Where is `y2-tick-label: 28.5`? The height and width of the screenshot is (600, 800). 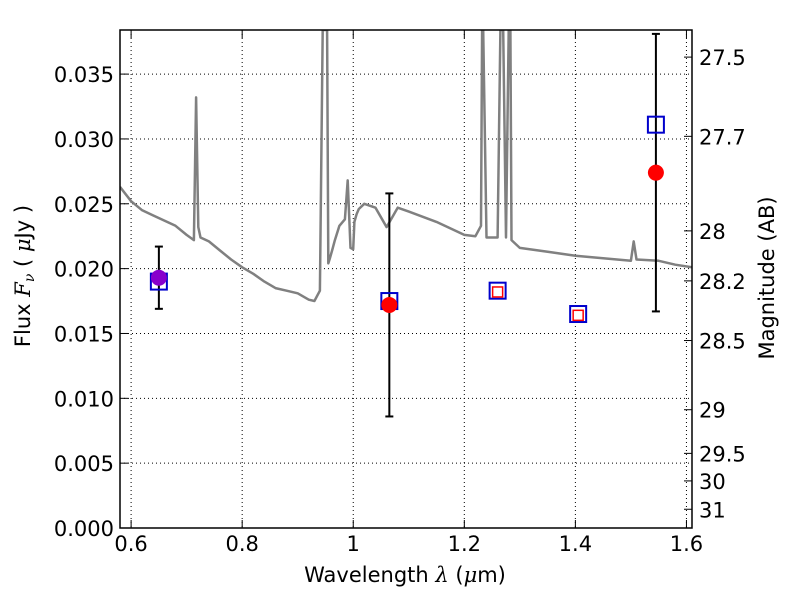 y2-tick-label: 28.5 is located at coordinates (722, 342).